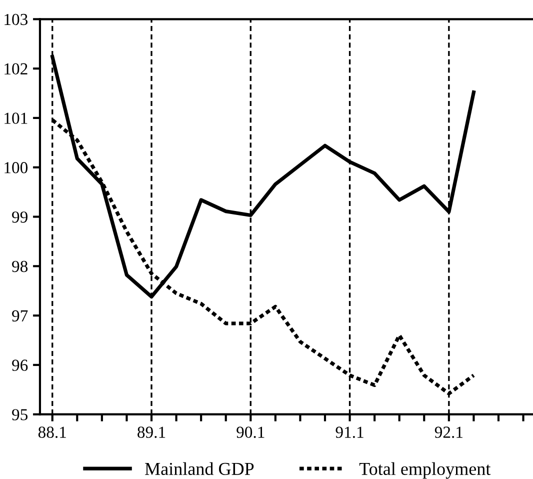 This screenshot has width=533, height=479. I want to click on legend-label: Mainland GDP, so click(199, 469).